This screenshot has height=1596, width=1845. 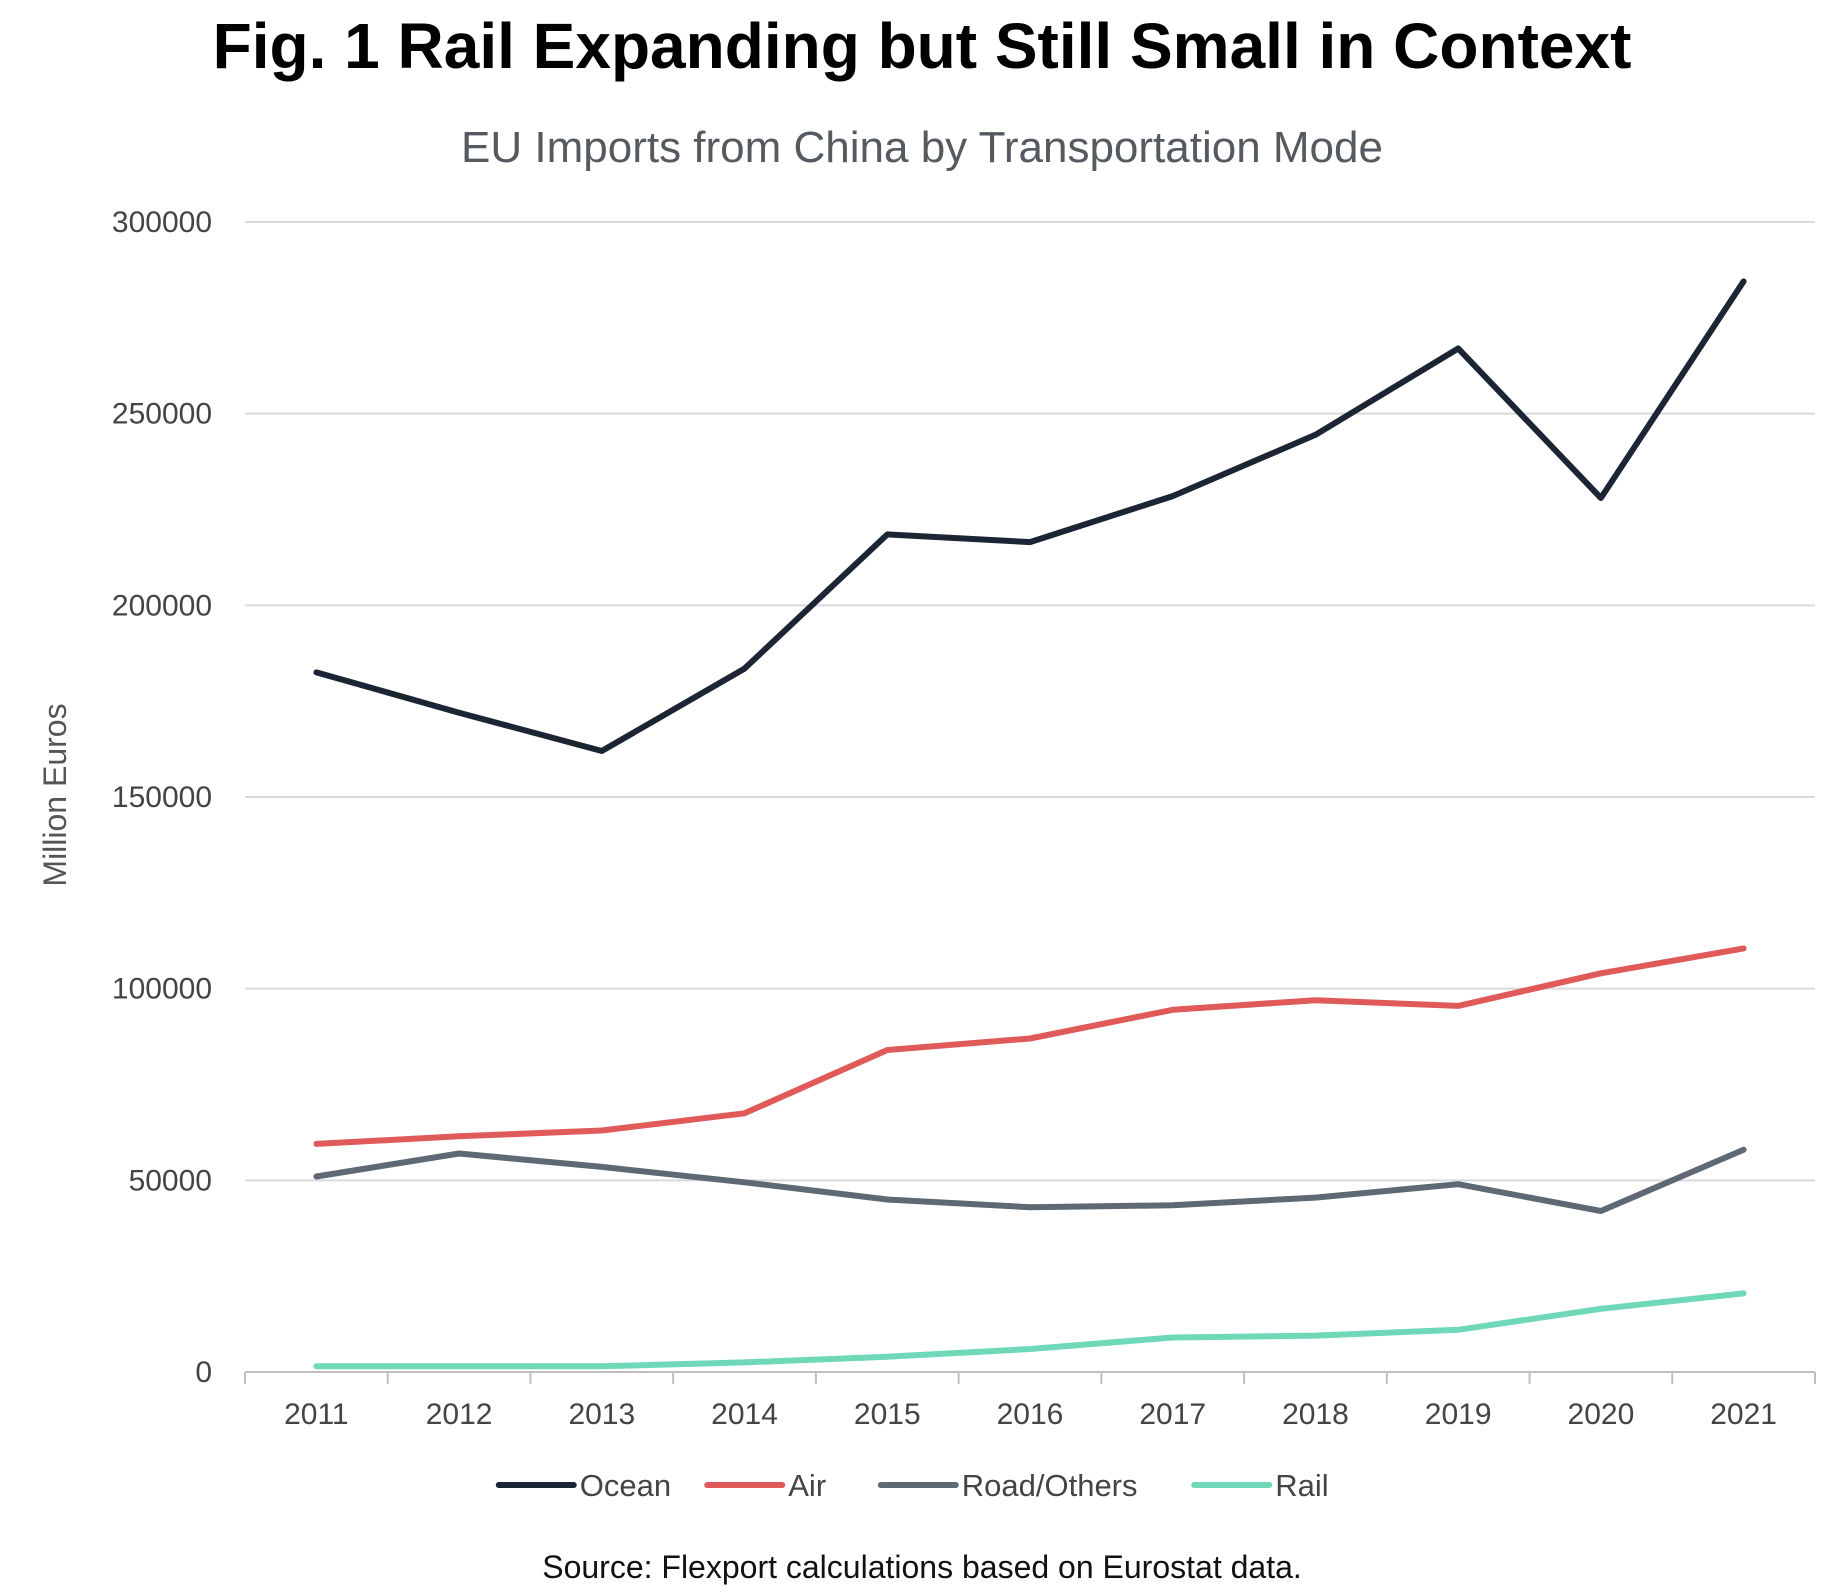 What do you see at coordinates (625, 1485) in the screenshot?
I see `legend-label-ocean: Ocean` at bounding box center [625, 1485].